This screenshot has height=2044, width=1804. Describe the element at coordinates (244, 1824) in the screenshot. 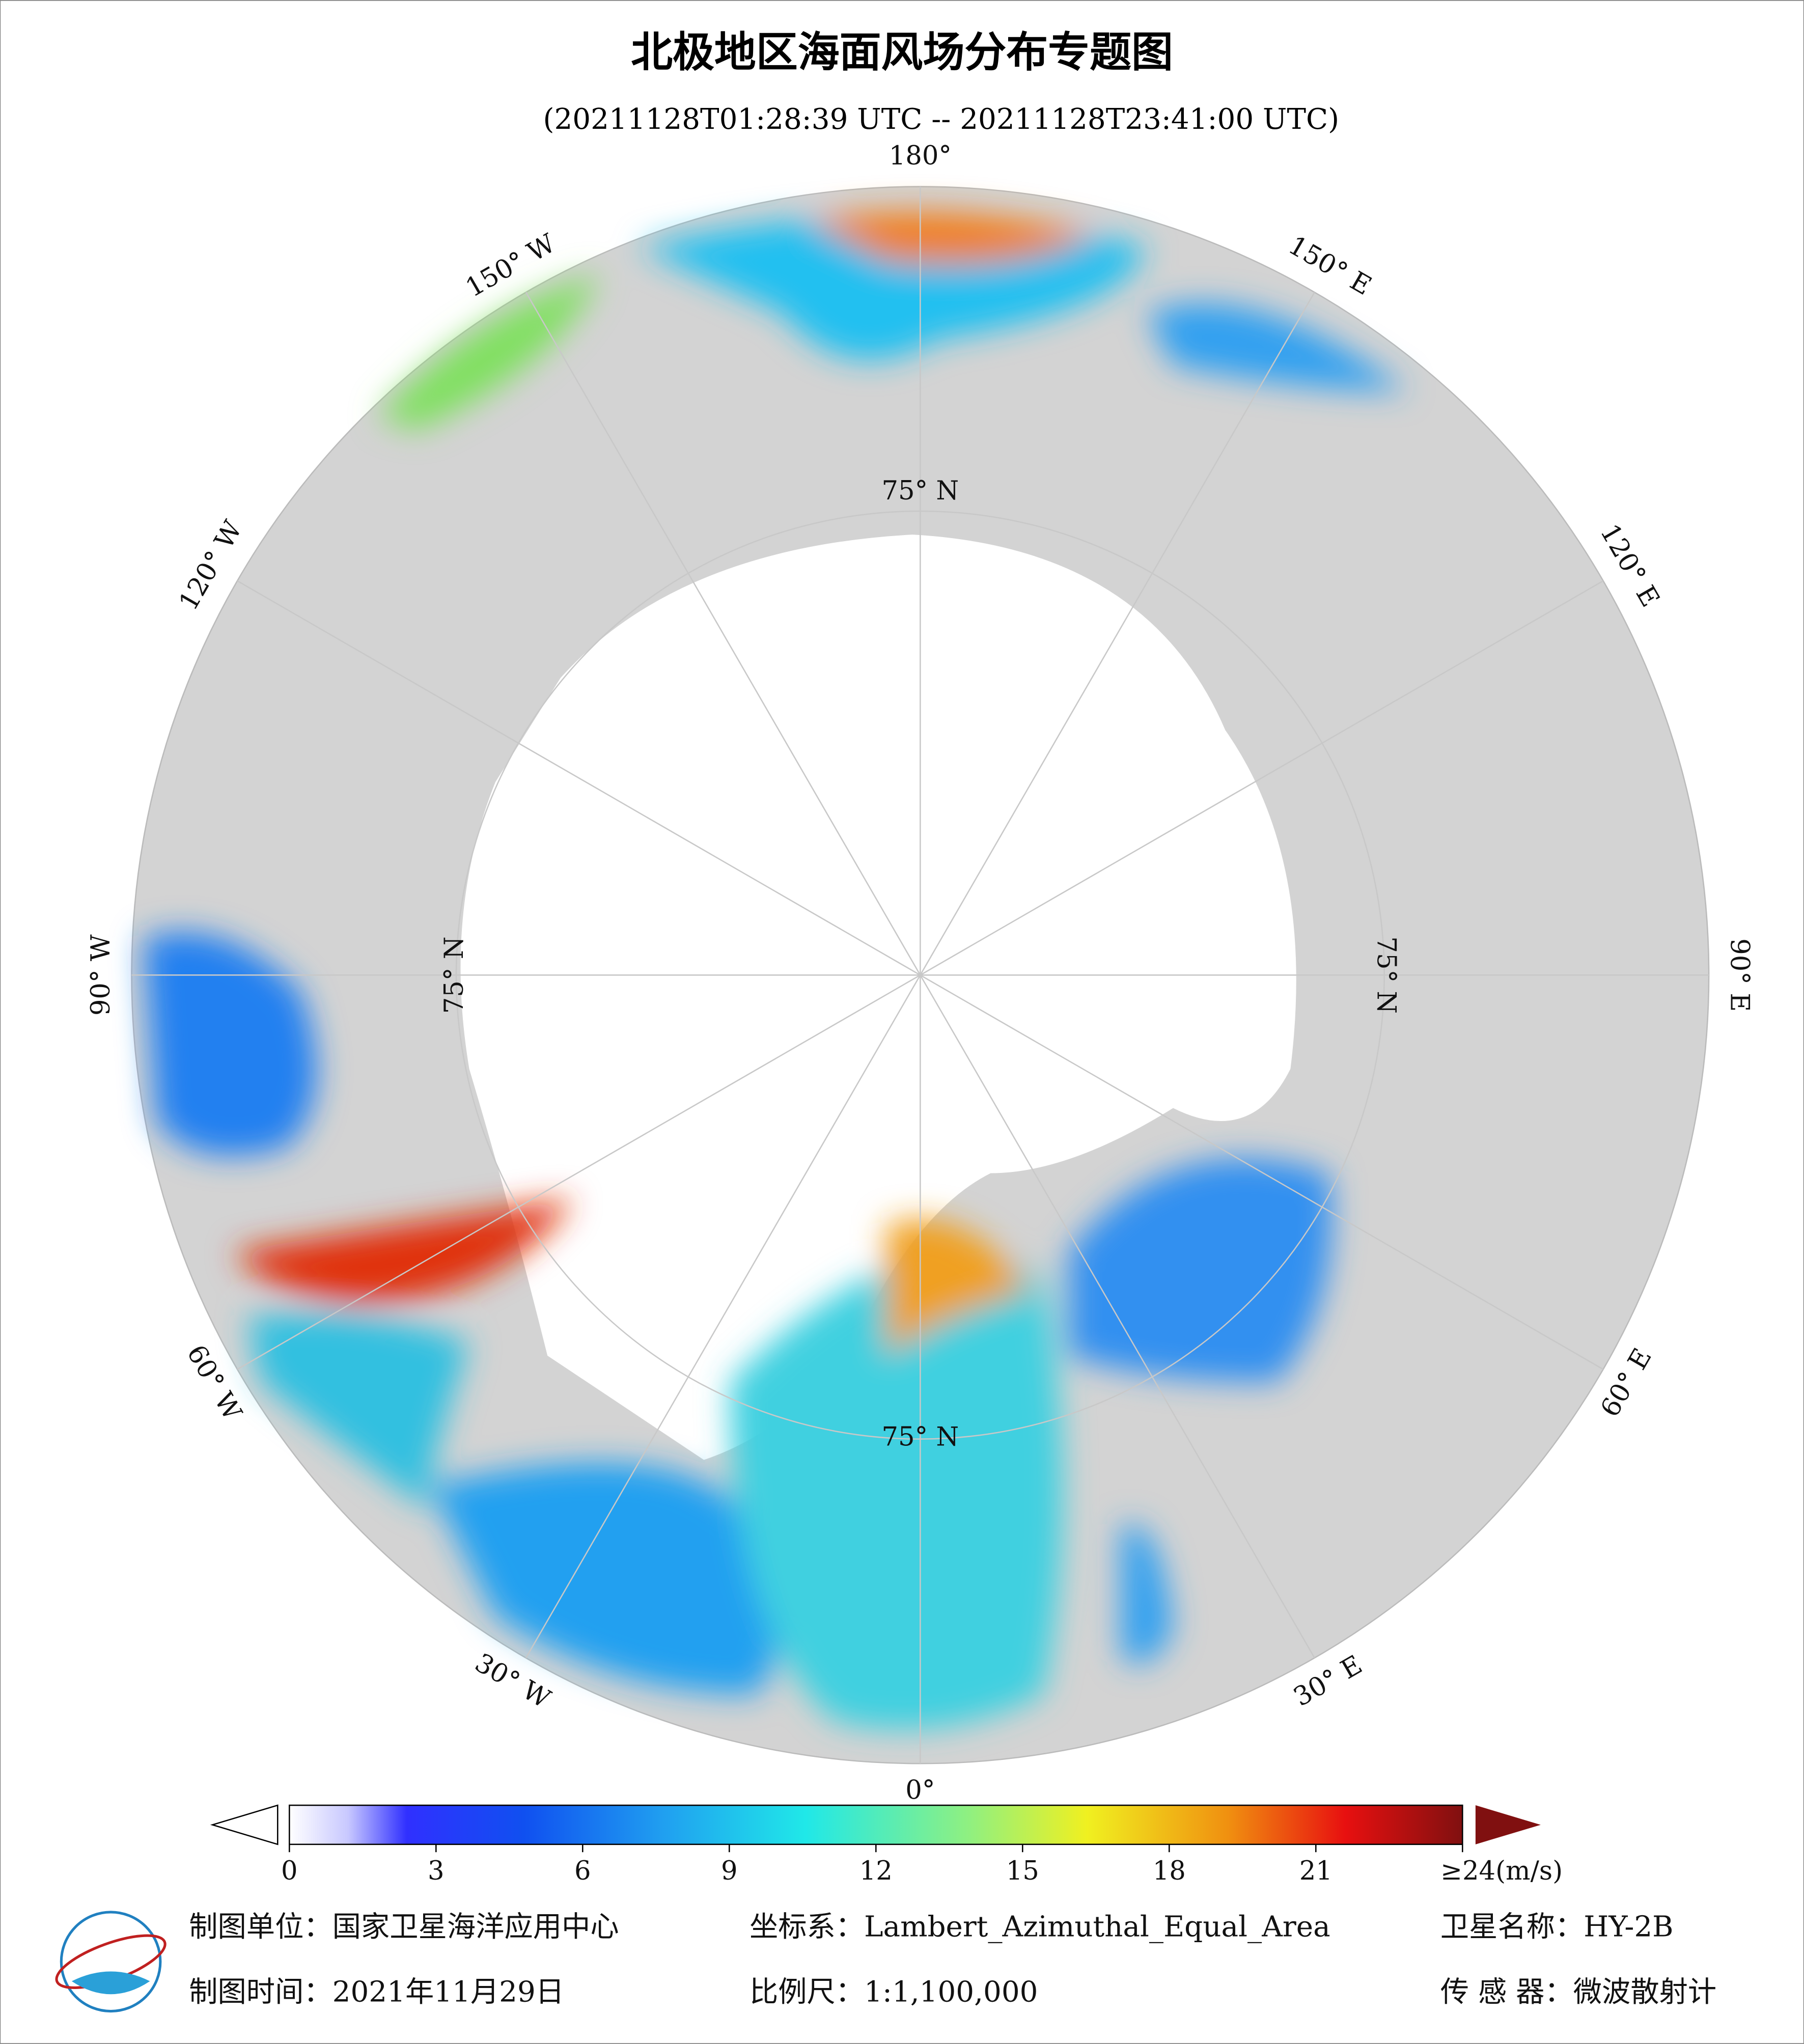

I see `colorbar-low-arrow` at that location.